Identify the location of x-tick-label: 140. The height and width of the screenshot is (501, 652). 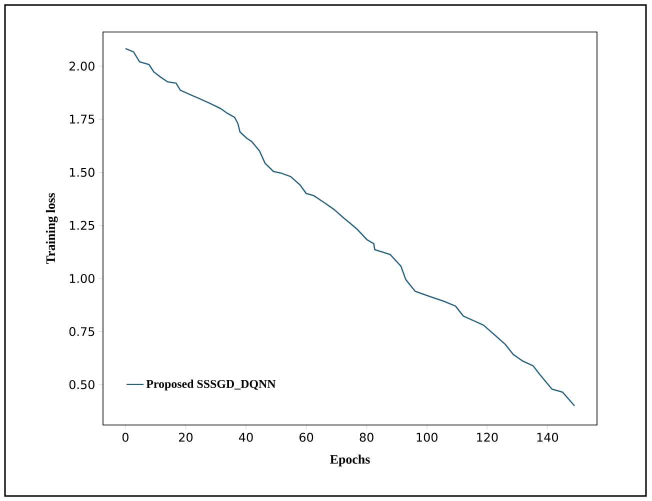
(547, 437).